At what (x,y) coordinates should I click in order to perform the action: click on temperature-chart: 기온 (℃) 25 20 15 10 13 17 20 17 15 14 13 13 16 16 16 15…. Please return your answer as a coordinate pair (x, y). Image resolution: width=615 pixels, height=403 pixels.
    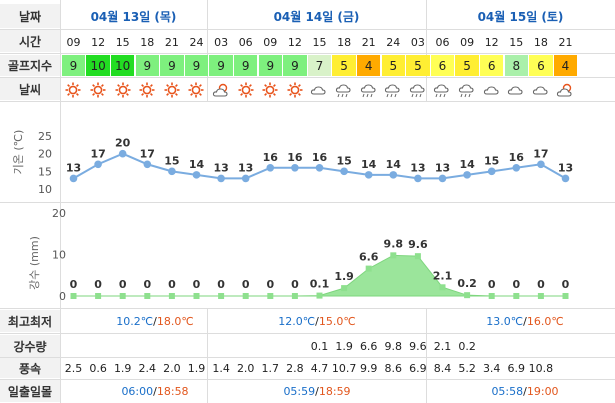
    Looking at the image, I should click on (292, 163).